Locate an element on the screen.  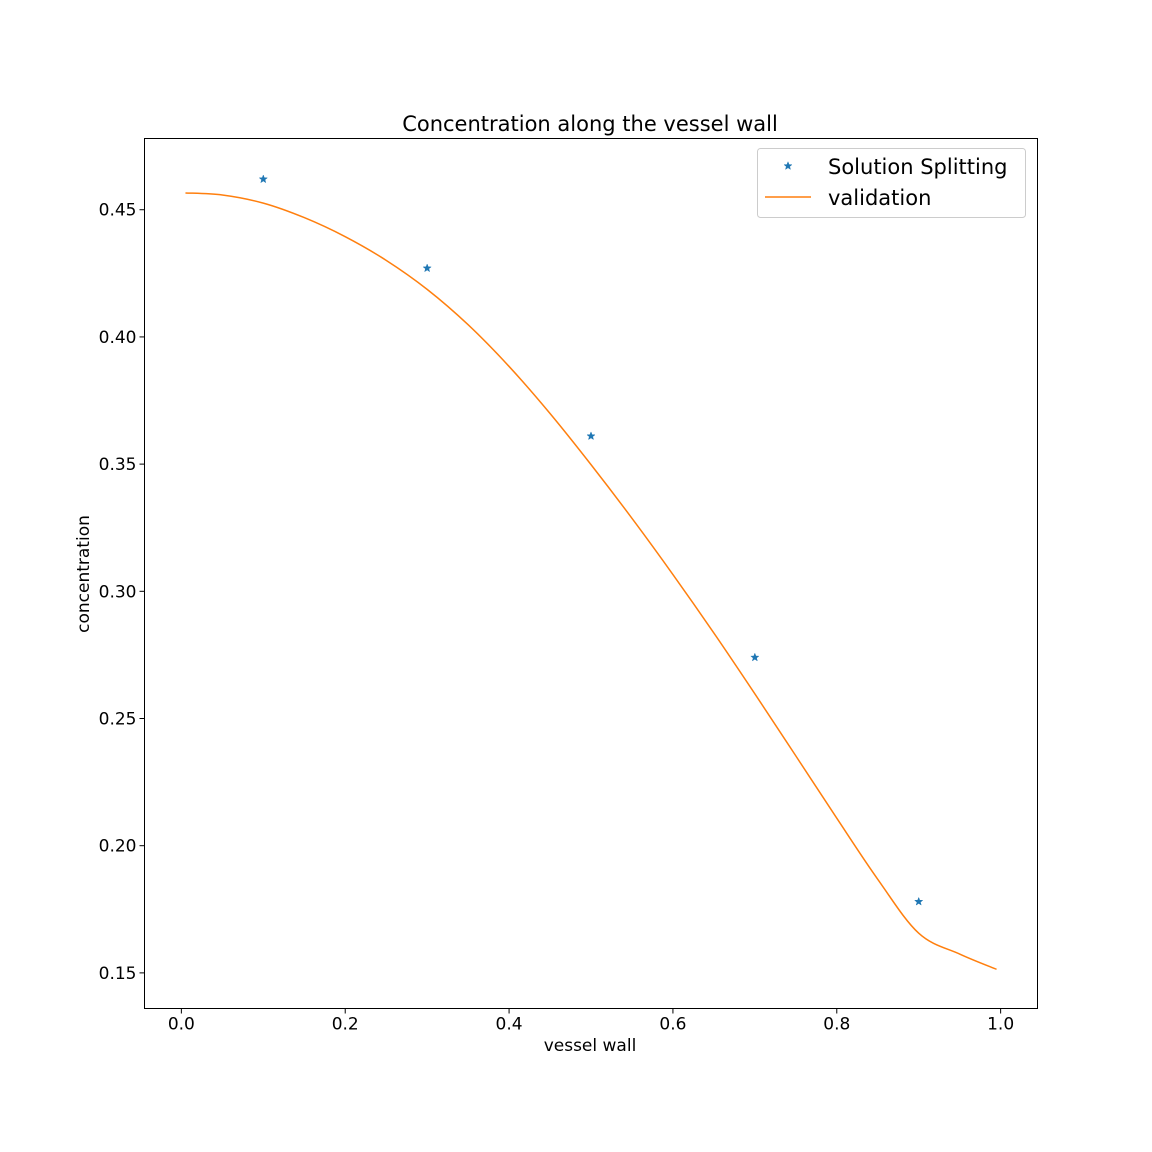
x-tick-label: 0.0 is located at coordinates (181, 1025).